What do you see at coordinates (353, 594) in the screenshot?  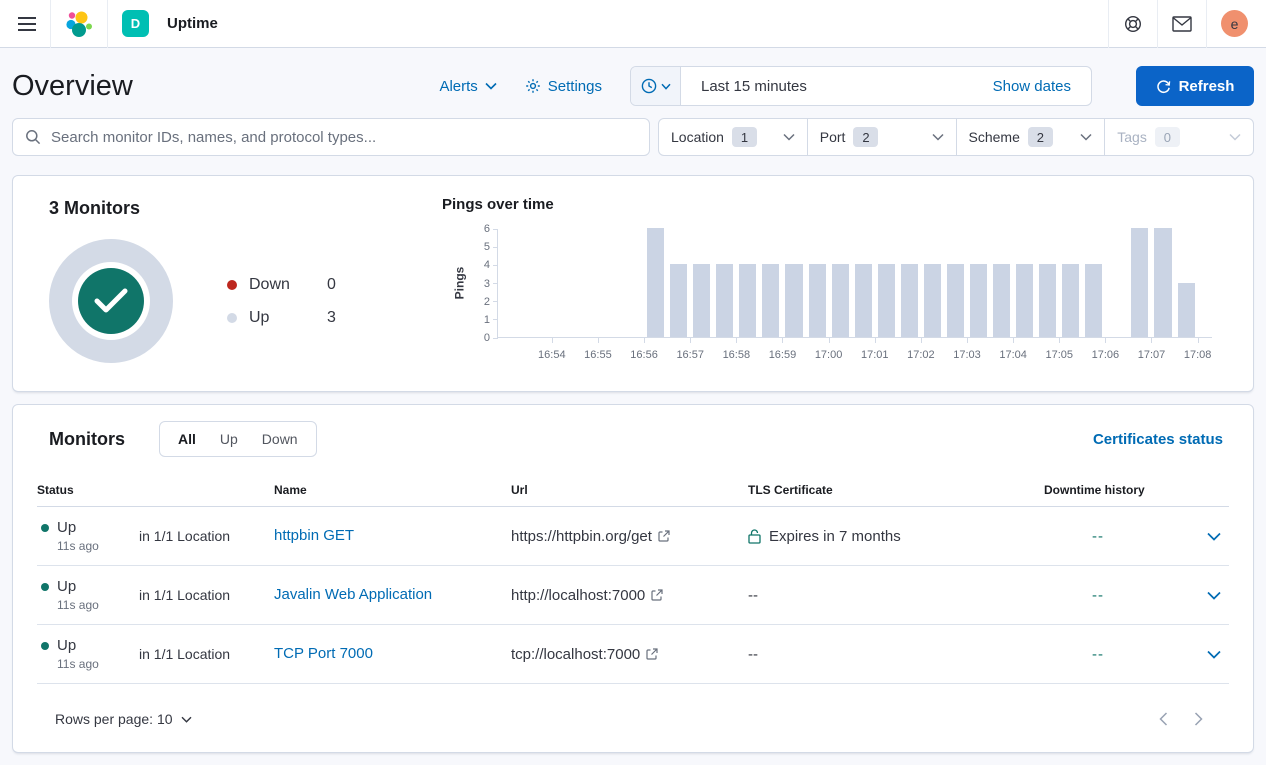 I see `monitor-name-link: Javalin Web Application` at bounding box center [353, 594].